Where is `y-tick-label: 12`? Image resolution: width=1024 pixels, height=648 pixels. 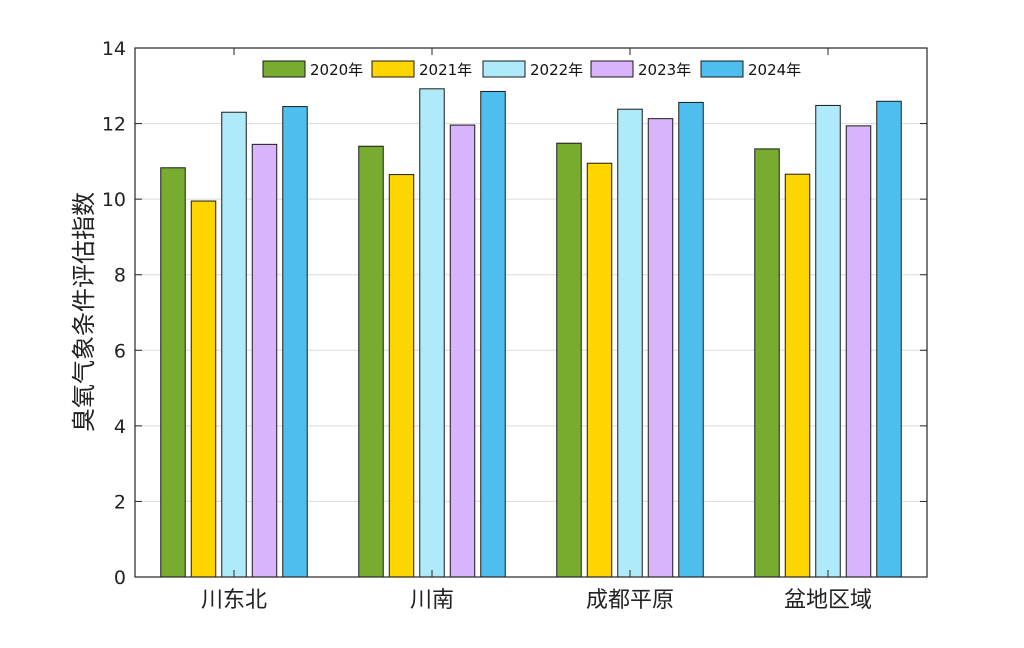 y-tick-label: 12 is located at coordinates (114, 125).